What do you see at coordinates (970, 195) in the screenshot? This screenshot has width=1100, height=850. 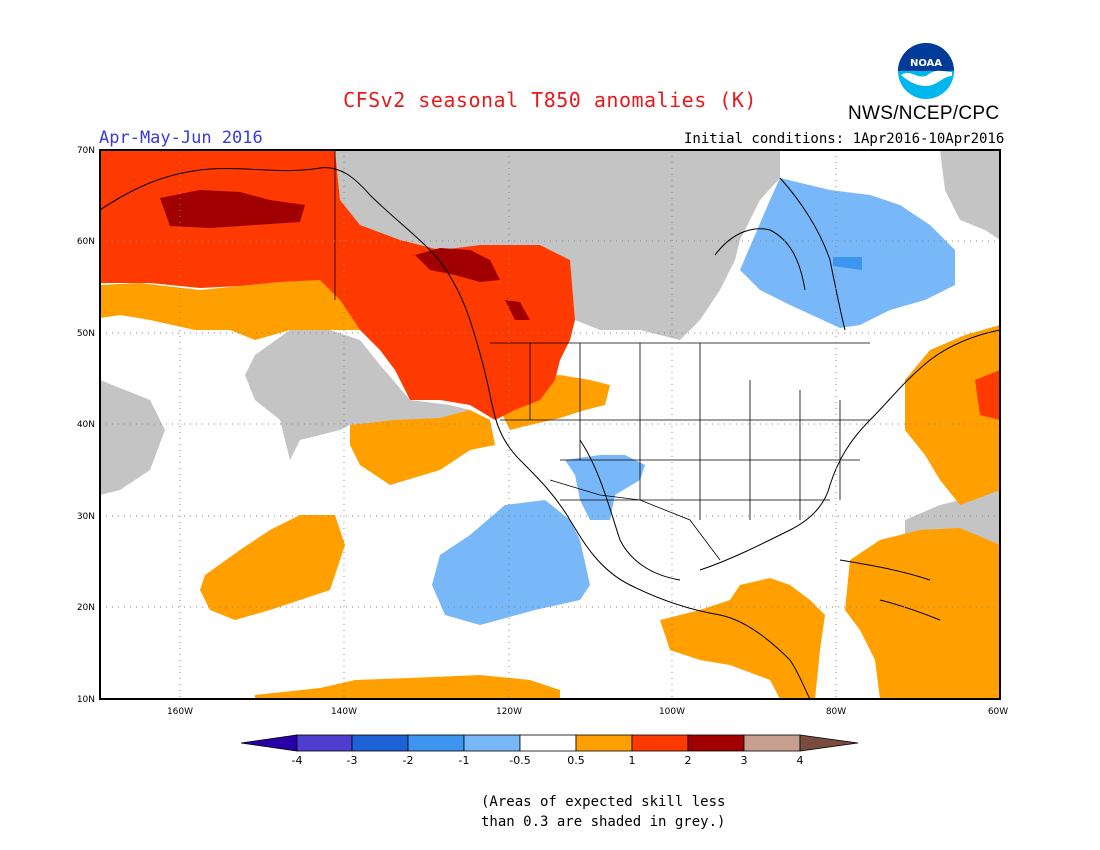 I see `grey-greenland` at bounding box center [970, 195].